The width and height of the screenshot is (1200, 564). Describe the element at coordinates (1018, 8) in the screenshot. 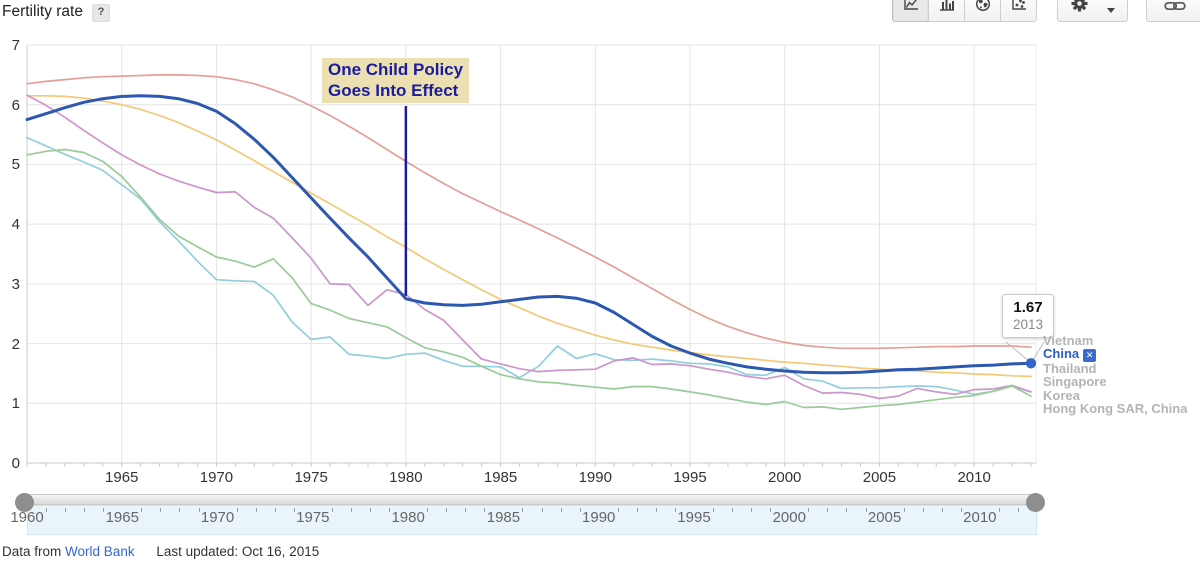

I see `scatter-plot-icon` at that location.